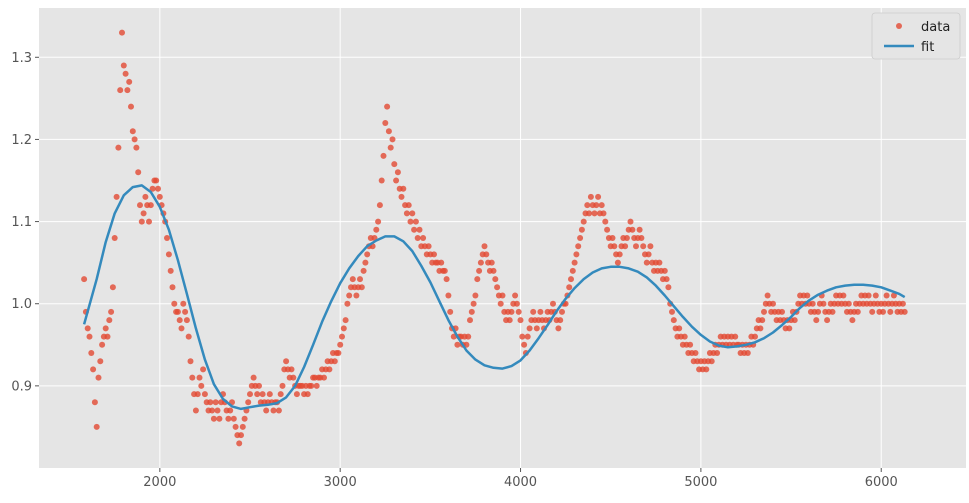 The width and height of the screenshot is (969, 503). Describe the element at coordinates (881, 482) in the screenshot. I see `x-tick-label: 6000` at that location.